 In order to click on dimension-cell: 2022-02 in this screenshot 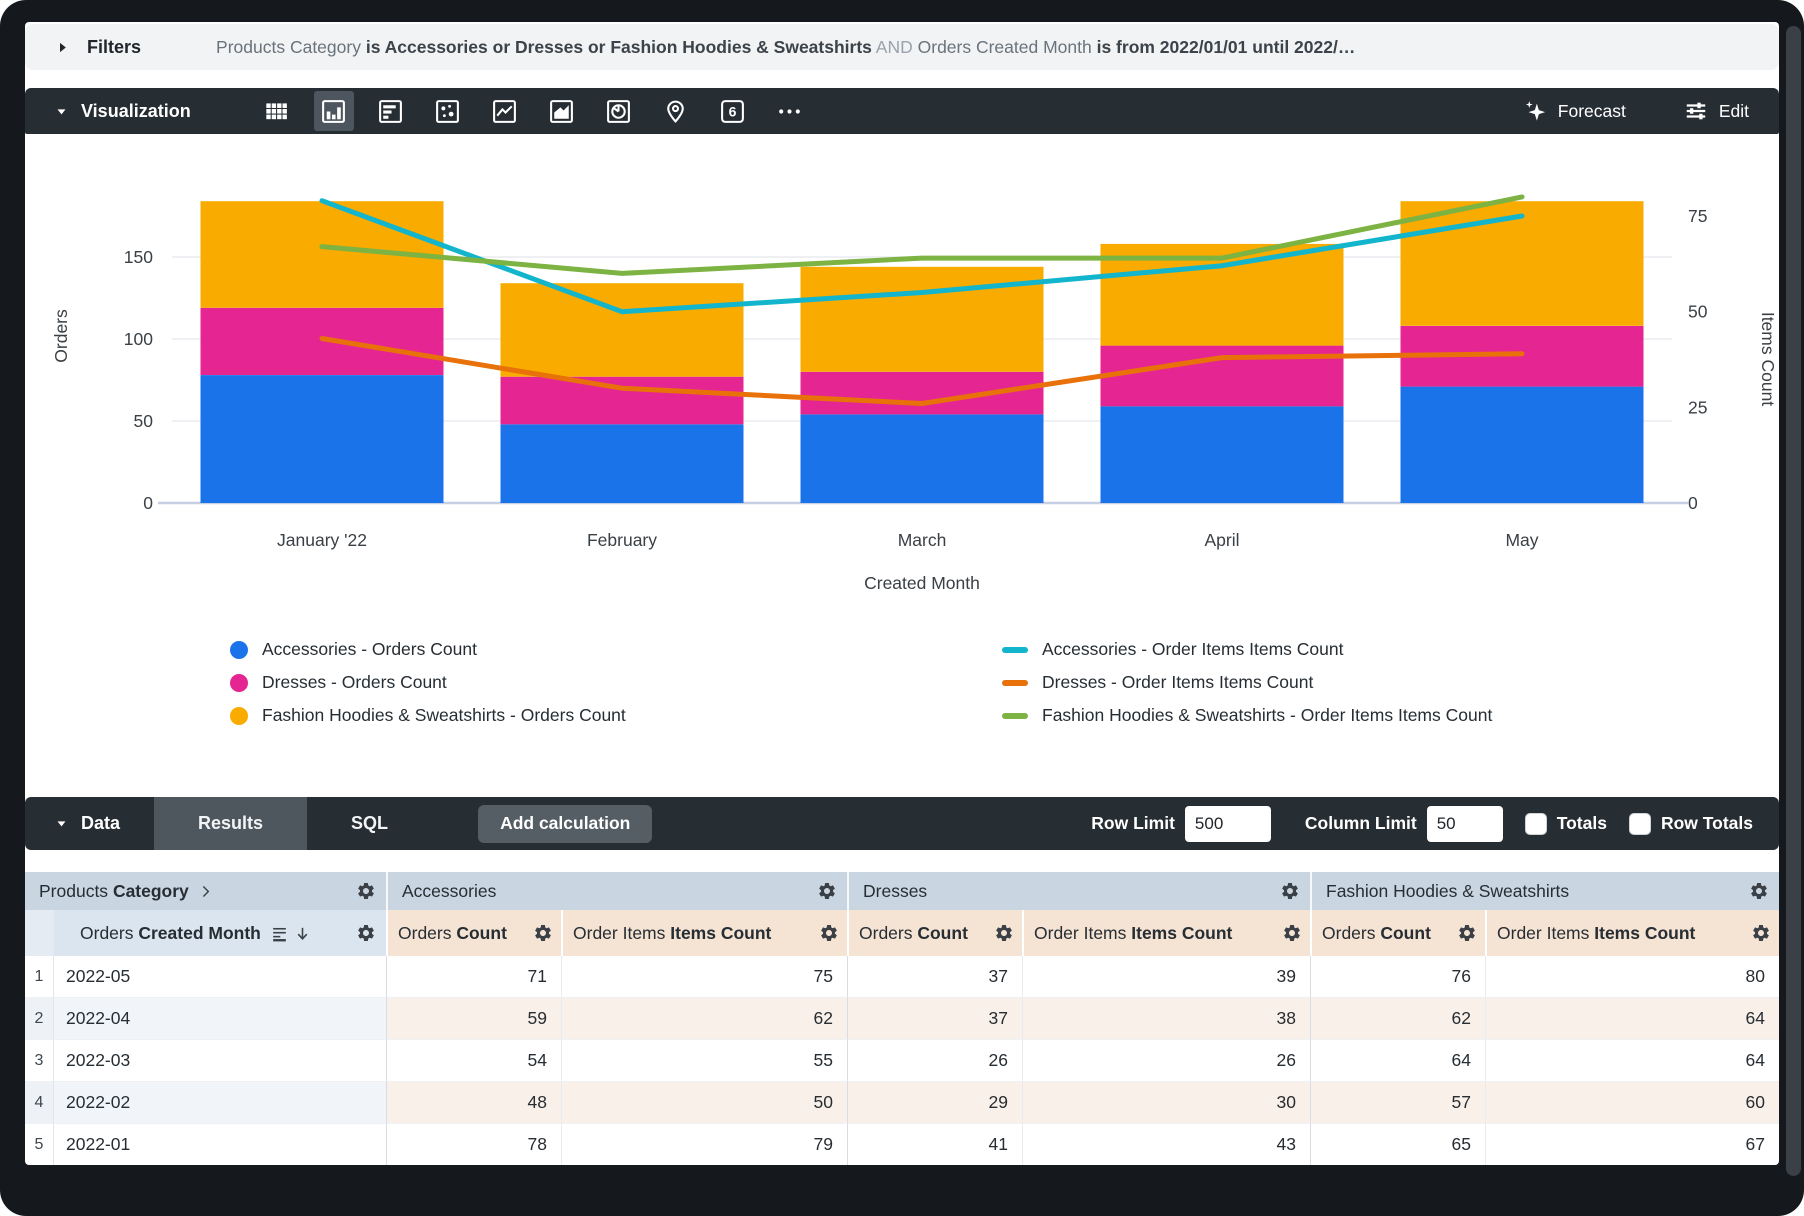, I will do `click(220, 1103)`.